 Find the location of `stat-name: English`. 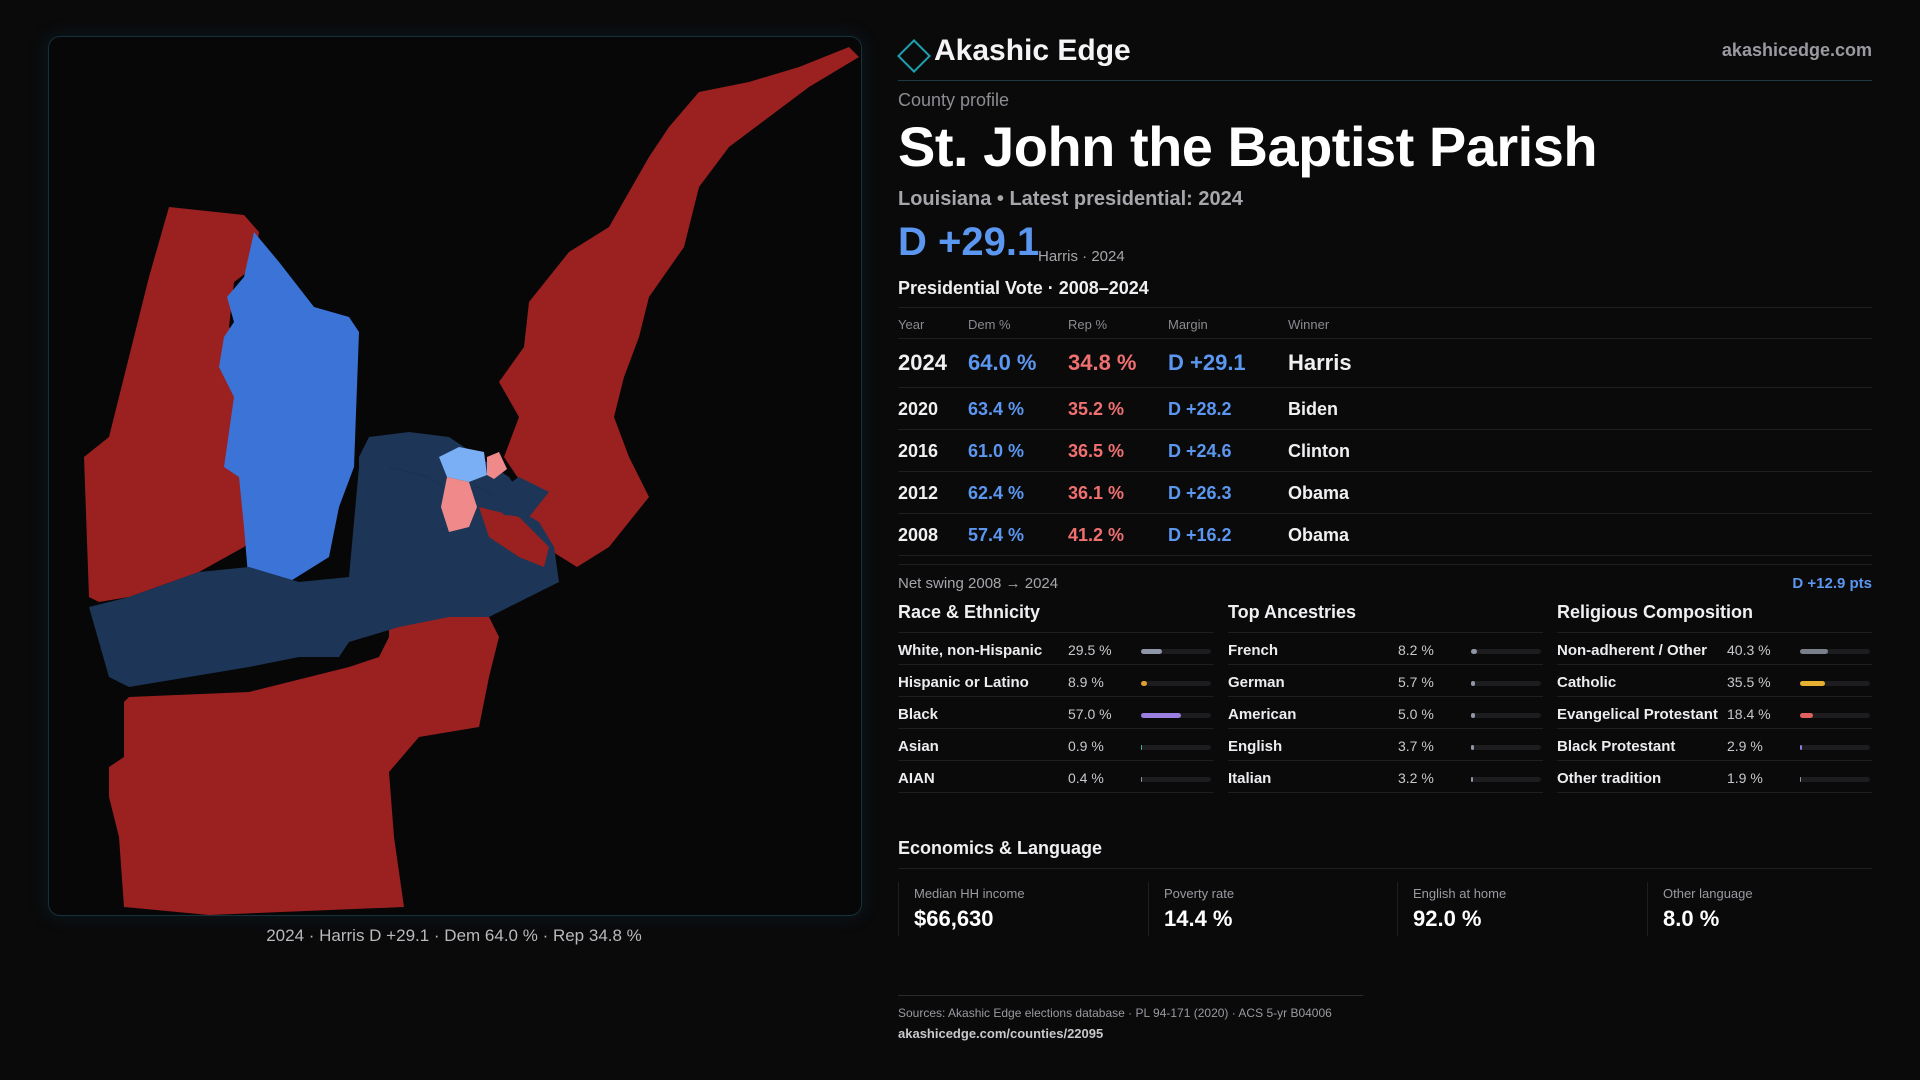

stat-name: English is located at coordinates (1255, 746).